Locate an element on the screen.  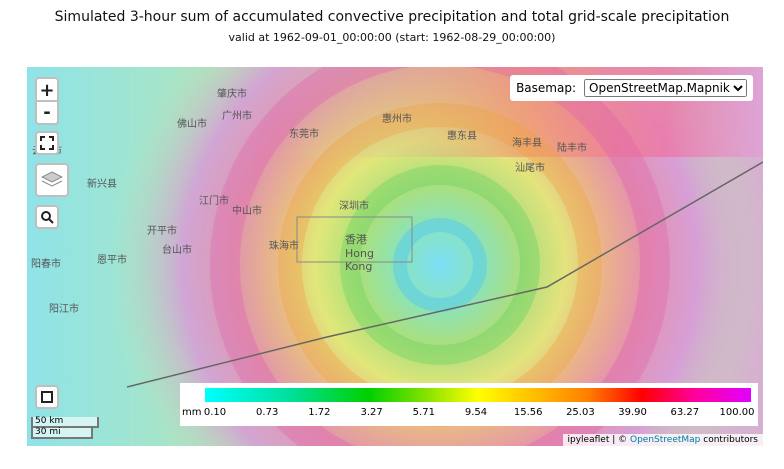
place-label: 阳江市 is located at coordinates (64, 309).